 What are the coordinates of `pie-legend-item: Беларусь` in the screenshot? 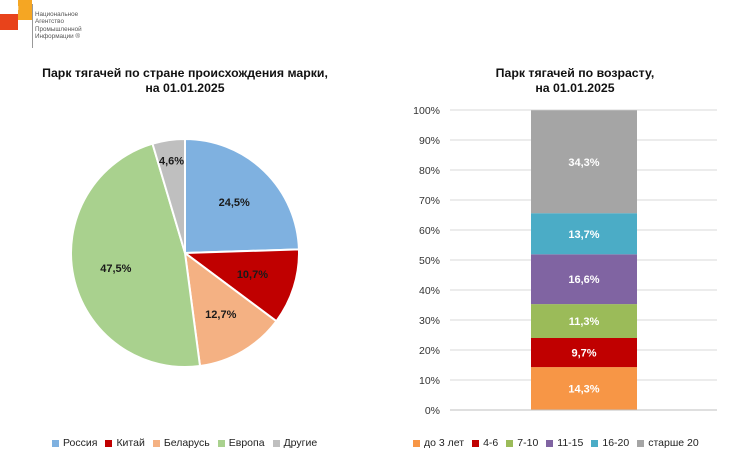 It's located at (181, 443).